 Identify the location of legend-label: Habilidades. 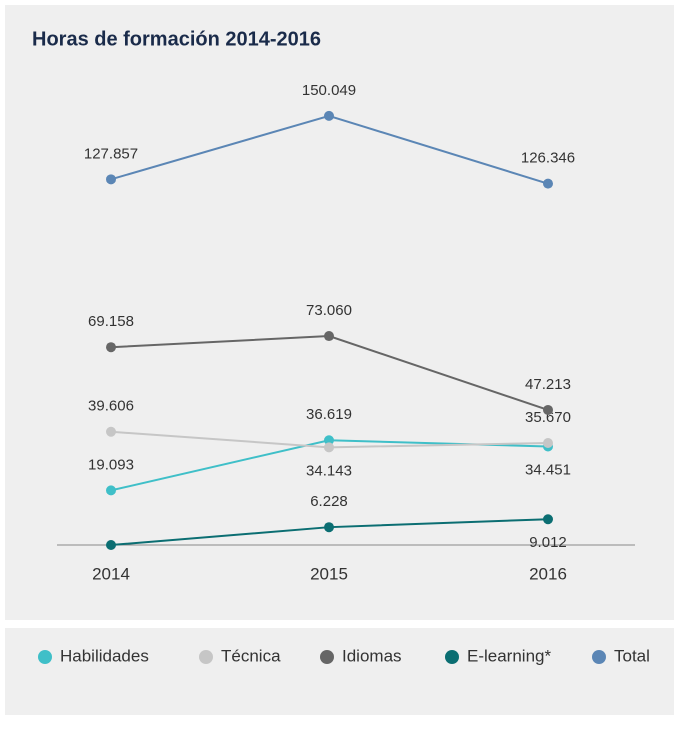
(104, 655).